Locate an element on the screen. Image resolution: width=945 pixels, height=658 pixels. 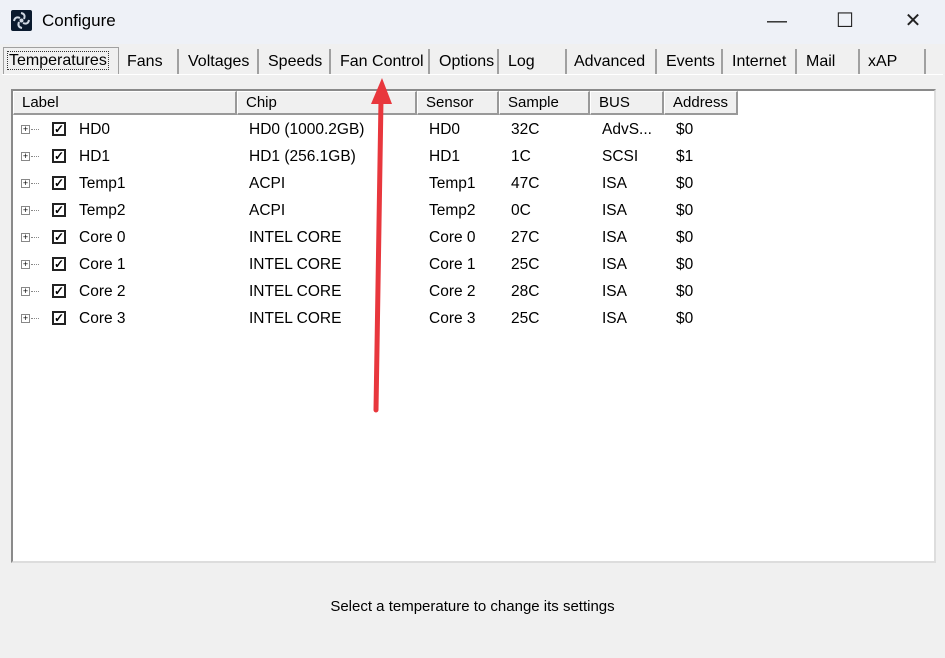
cell-sample: 27C is located at coordinates (525, 237).